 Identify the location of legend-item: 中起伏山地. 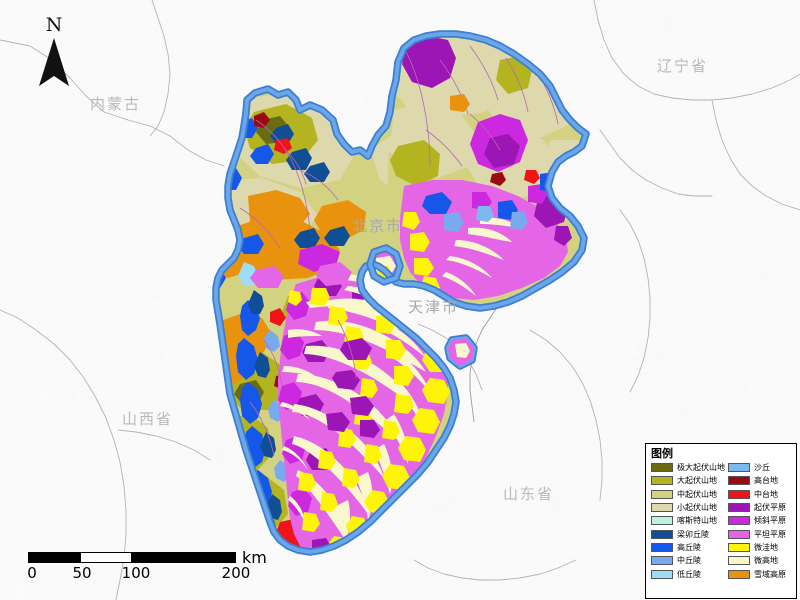
(688, 494).